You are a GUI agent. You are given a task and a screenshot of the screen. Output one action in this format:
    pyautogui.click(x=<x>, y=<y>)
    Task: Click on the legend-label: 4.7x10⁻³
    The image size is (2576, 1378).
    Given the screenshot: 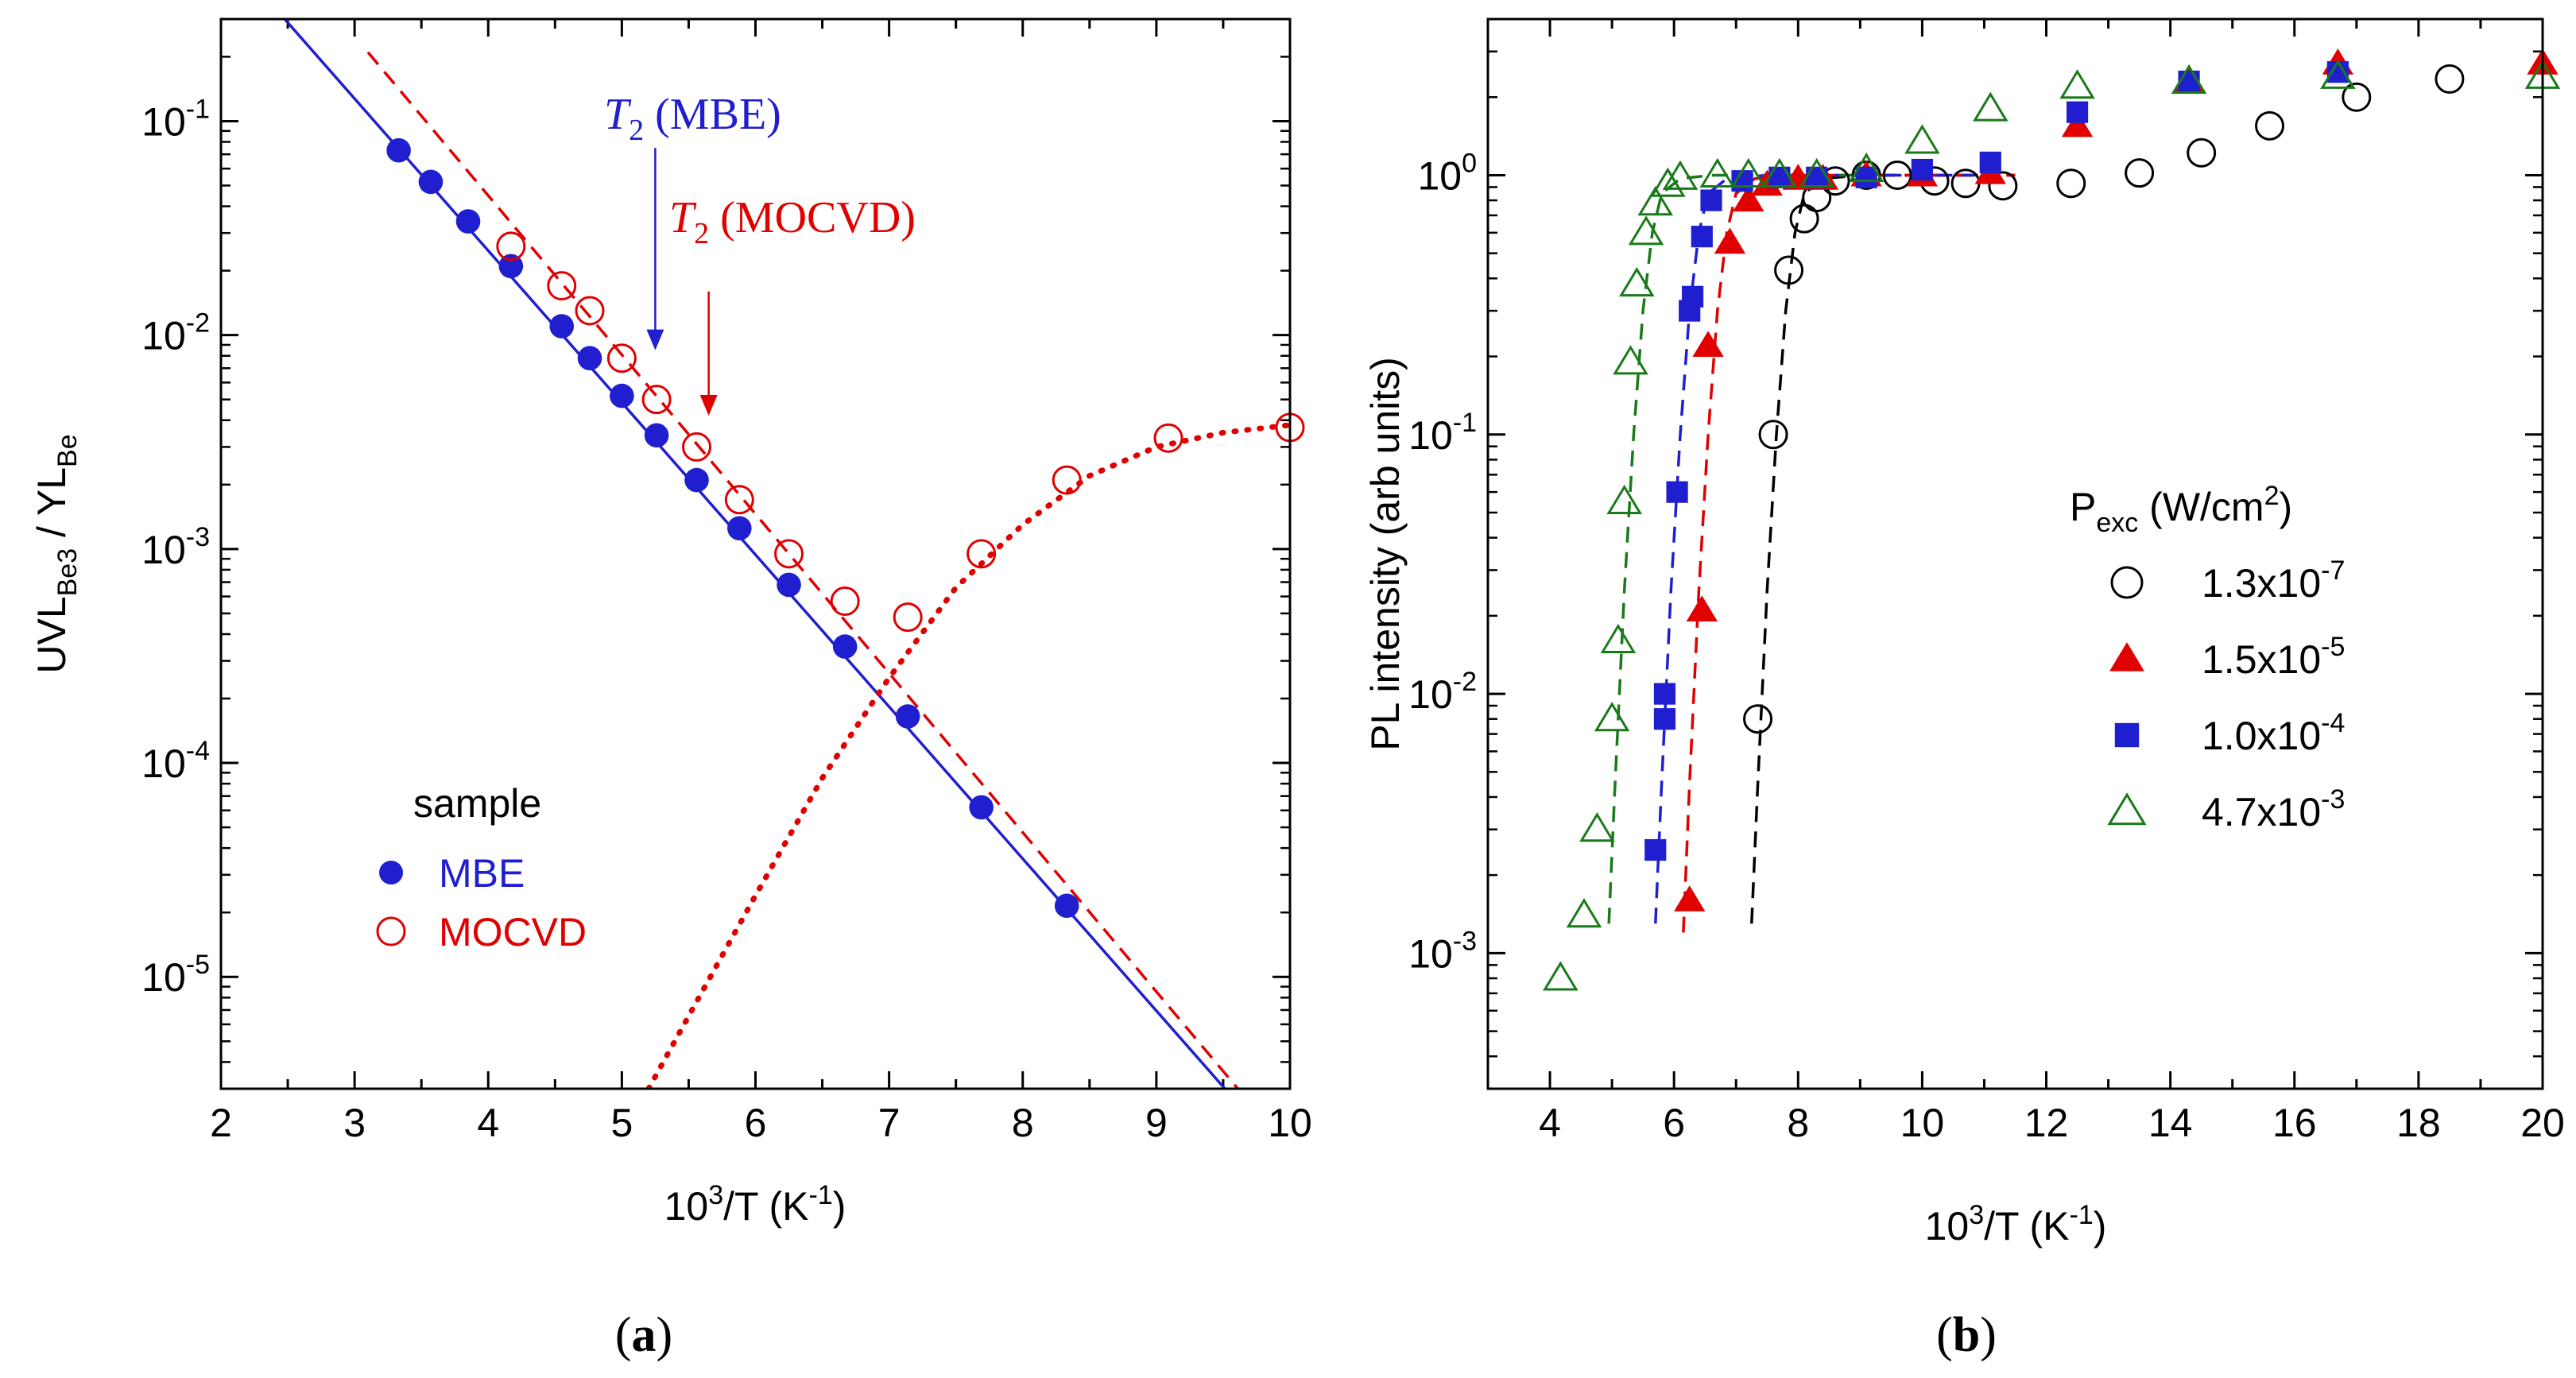 What is the action you would take?
    pyautogui.click(x=2273, y=809)
    